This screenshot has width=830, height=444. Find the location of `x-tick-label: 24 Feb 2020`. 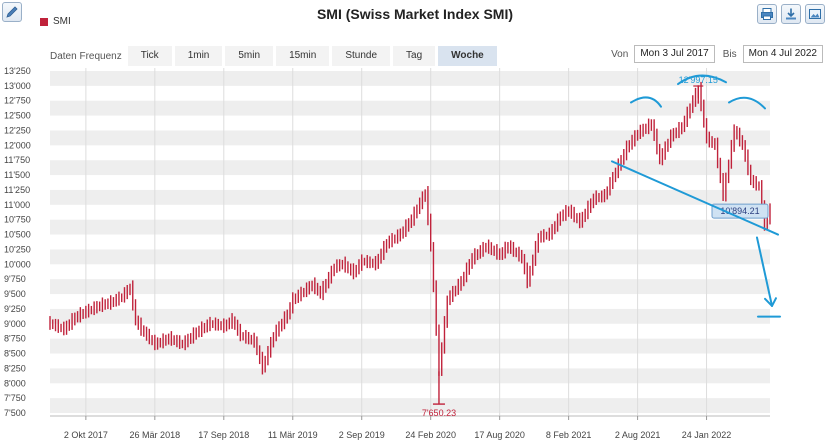

x-tick-label: 24 Feb 2020 is located at coordinates (430, 435).